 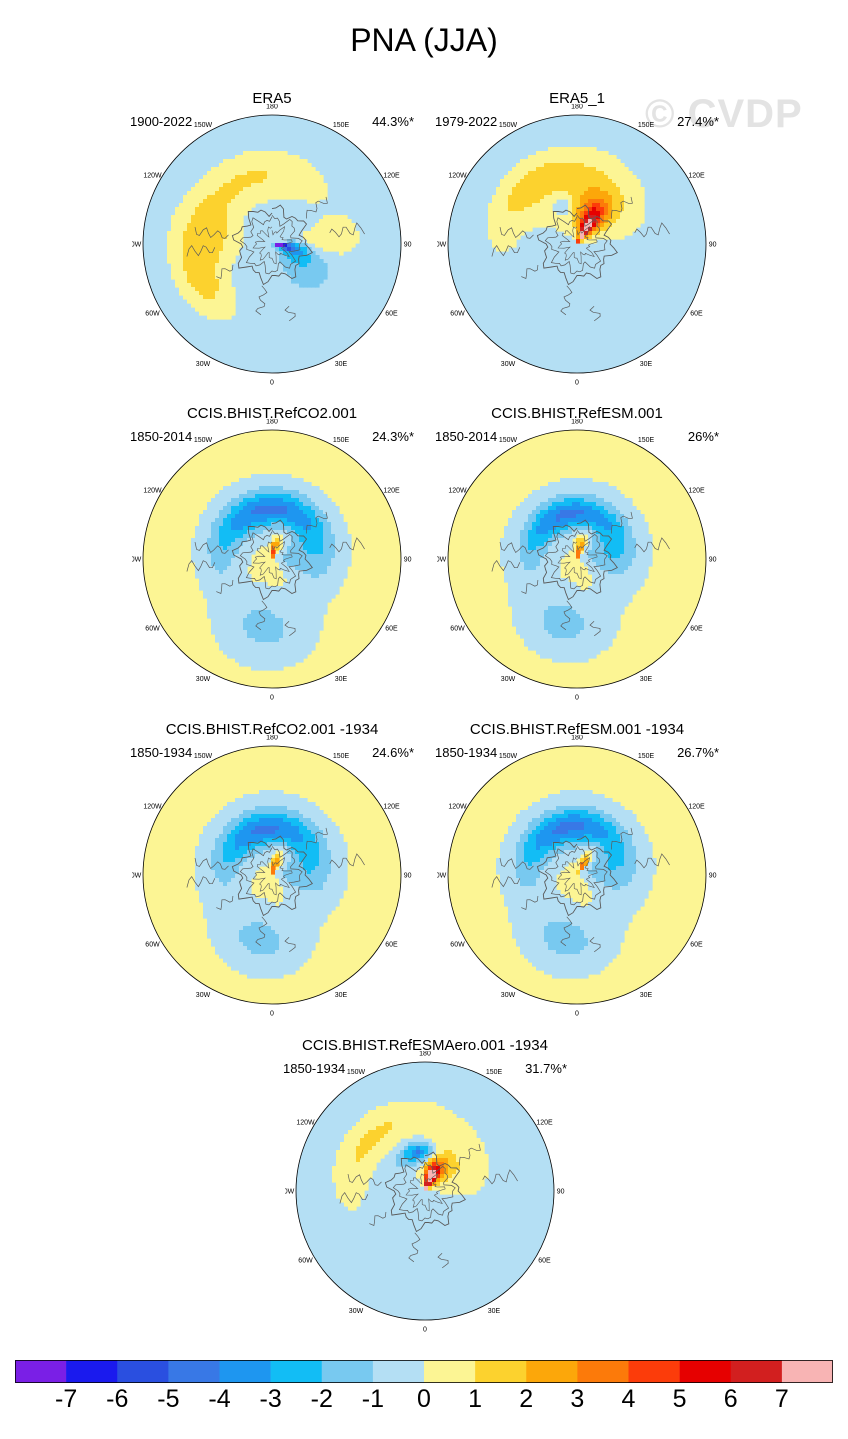 What do you see at coordinates (781, 1399) in the screenshot?
I see `colorbar-tick-label: 7` at bounding box center [781, 1399].